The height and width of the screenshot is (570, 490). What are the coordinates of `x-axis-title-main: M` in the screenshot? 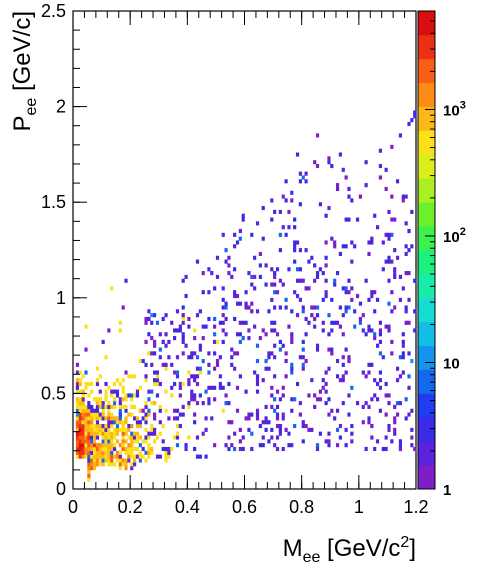 It's located at (293, 548).